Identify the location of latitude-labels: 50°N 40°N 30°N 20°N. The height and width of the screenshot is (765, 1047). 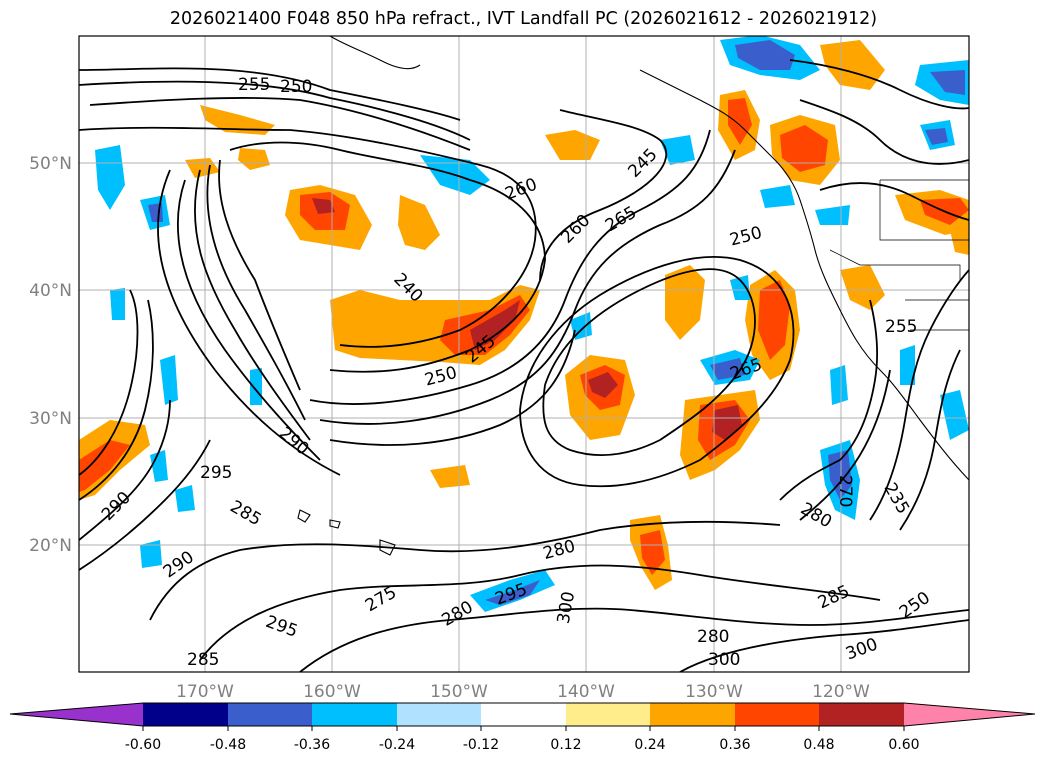
(50, 355).